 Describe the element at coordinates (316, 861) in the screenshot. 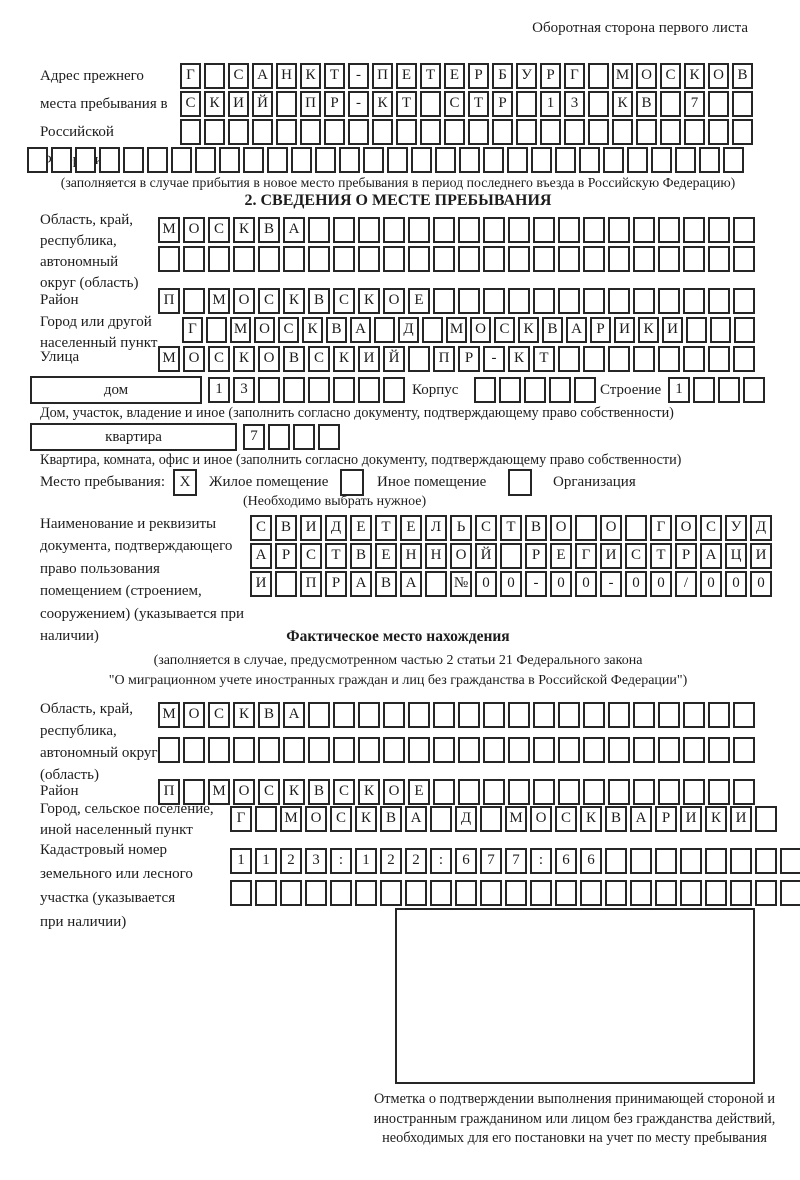

I see `char-cell: 3` at that location.